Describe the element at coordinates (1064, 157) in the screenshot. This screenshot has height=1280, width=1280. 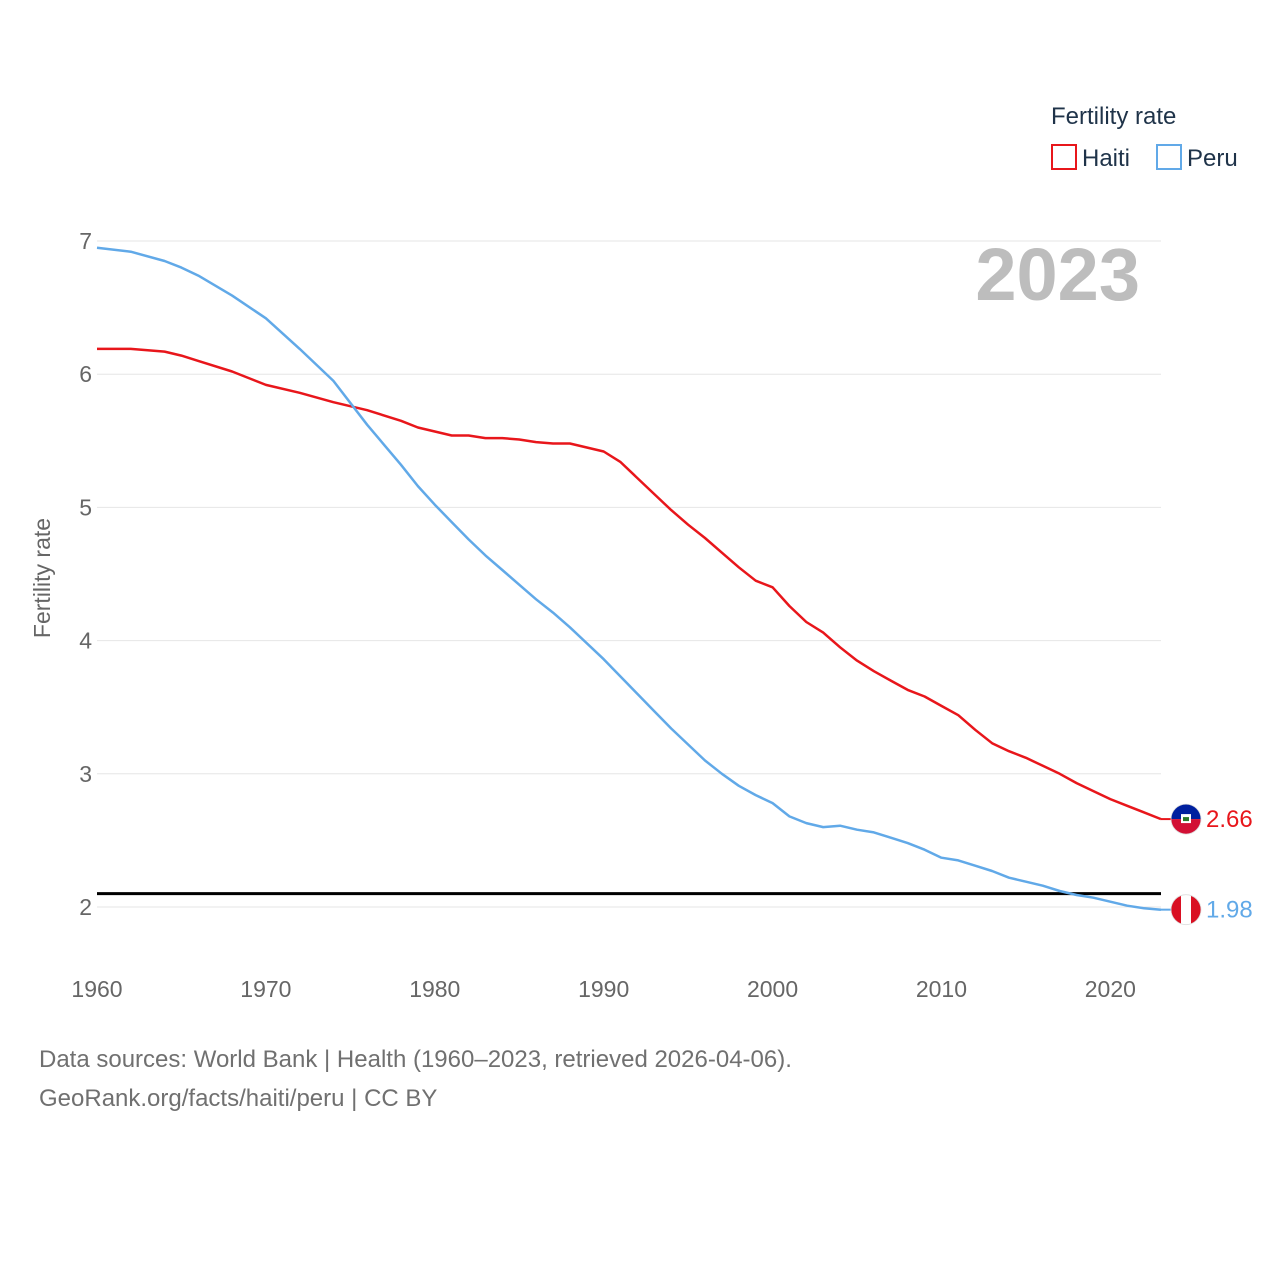
I see `legend-swatch-haiti` at that location.